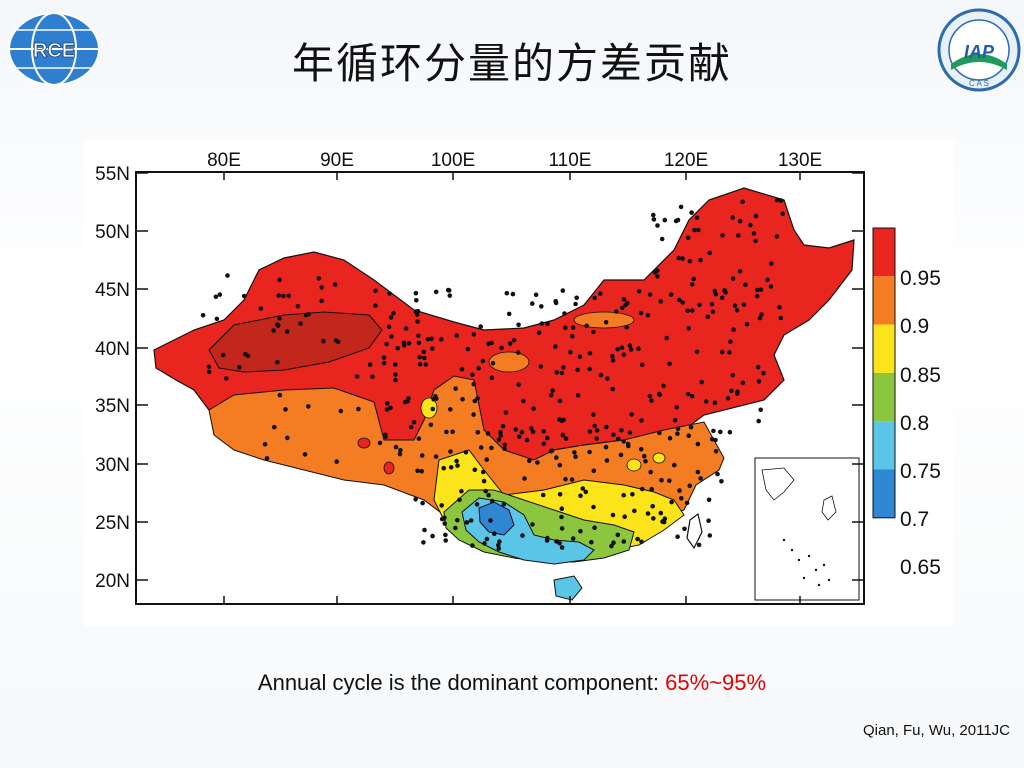 This screenshot has height=768, width=1024. I want to click on colorbar-label: 0.75, so click(920, 471).